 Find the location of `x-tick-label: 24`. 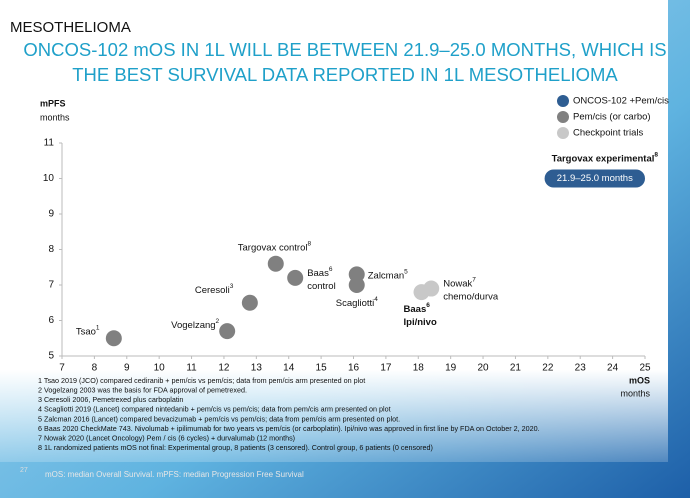

x-tick-label: 24 is located at coordinates (613, 368).